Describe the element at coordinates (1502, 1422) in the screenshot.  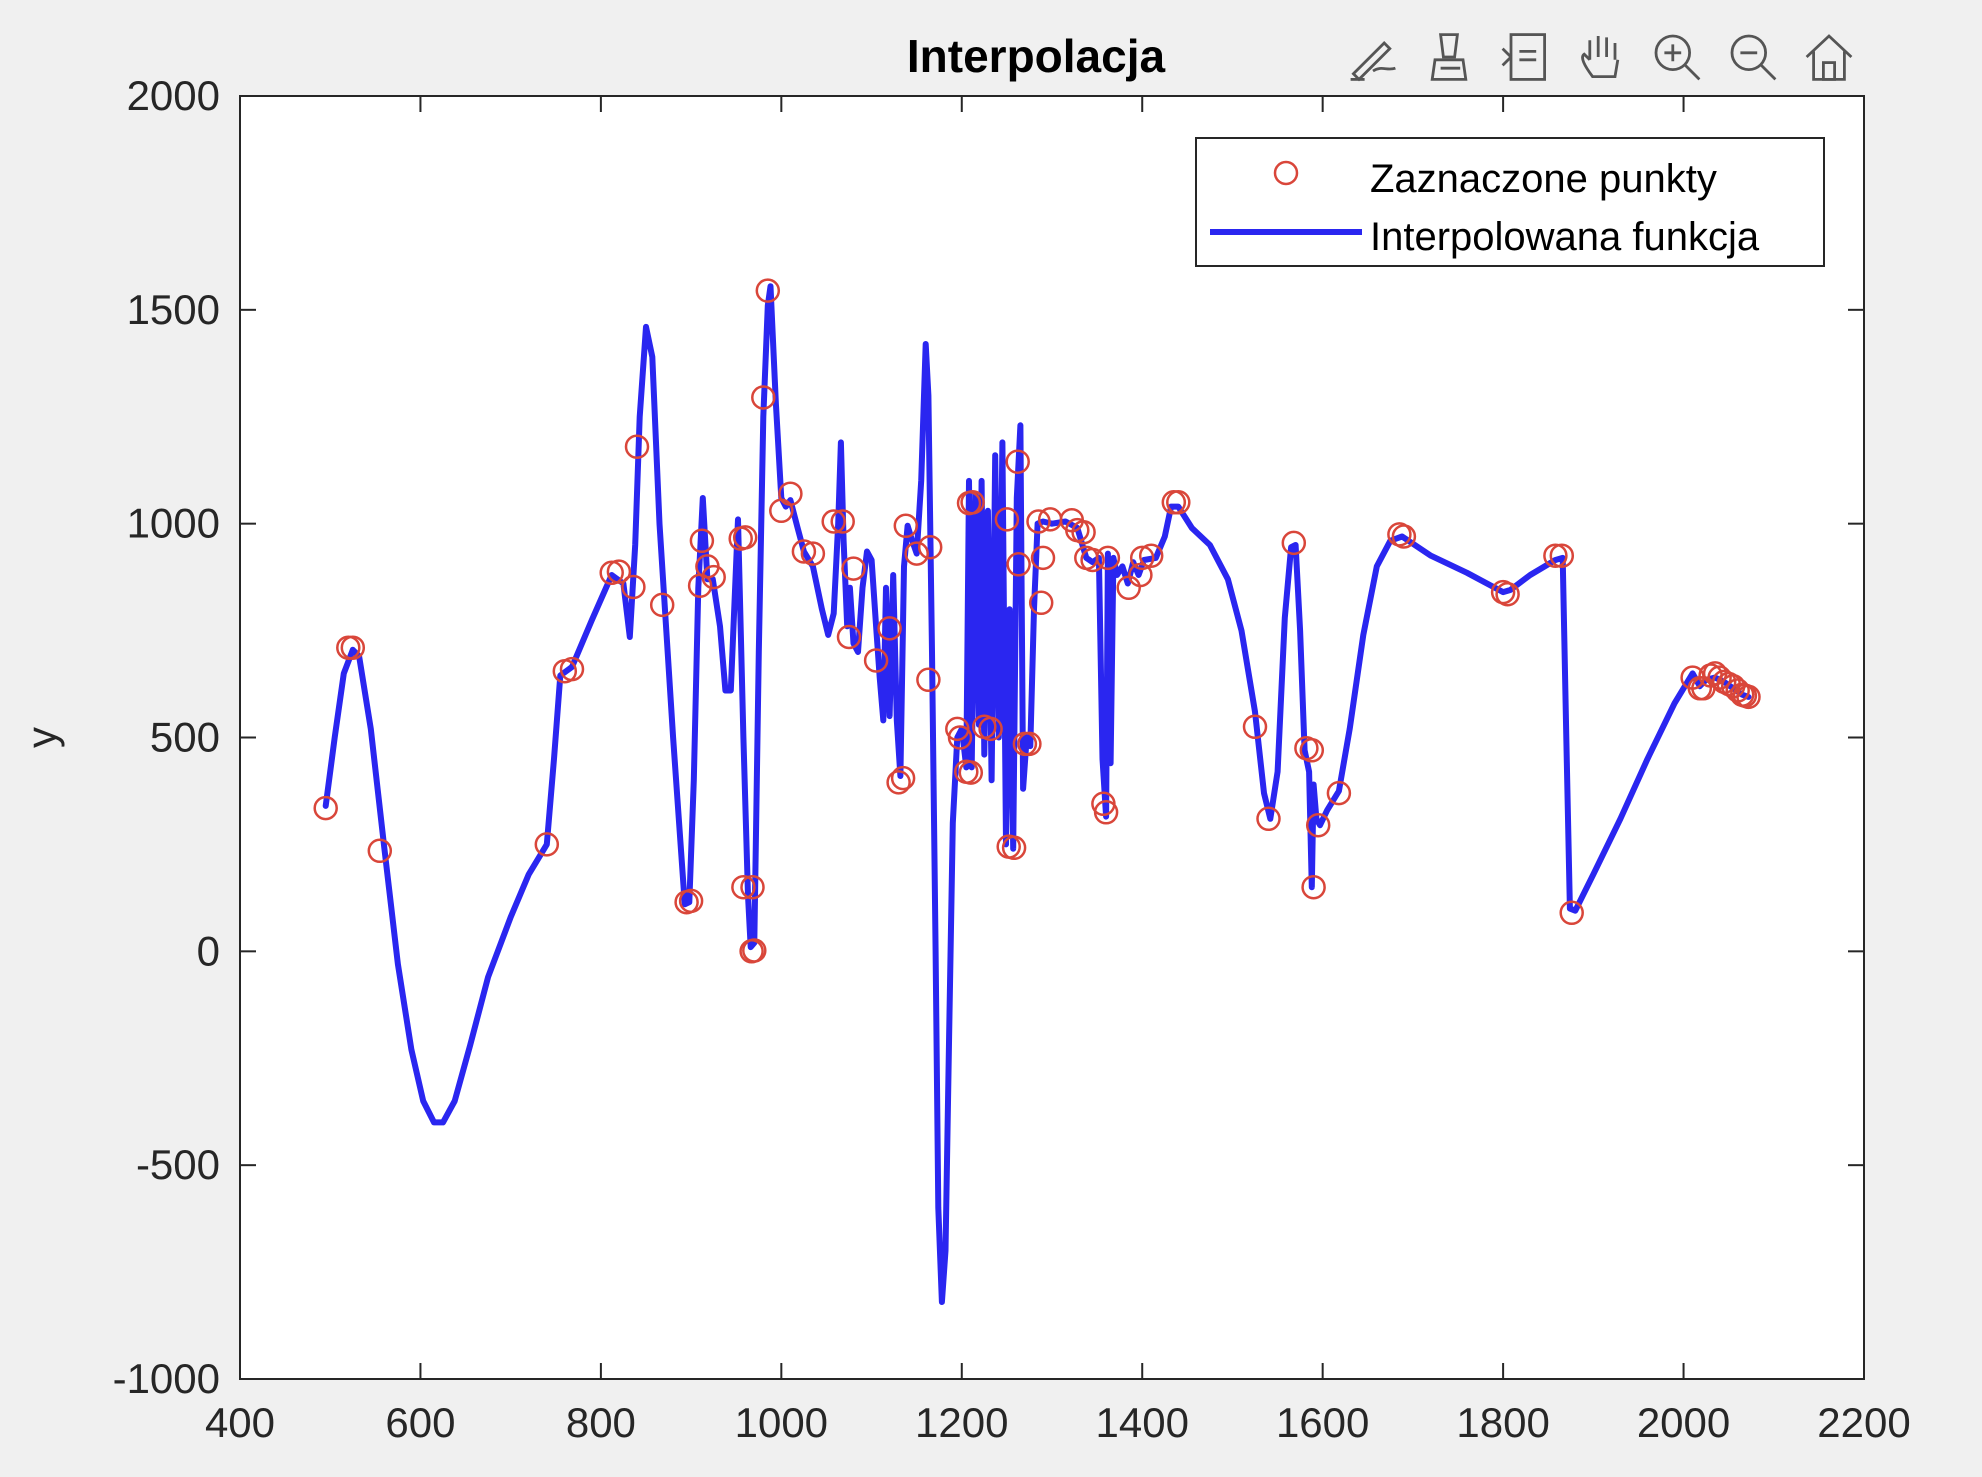
I see `x-tick-label: 1800` at that location.